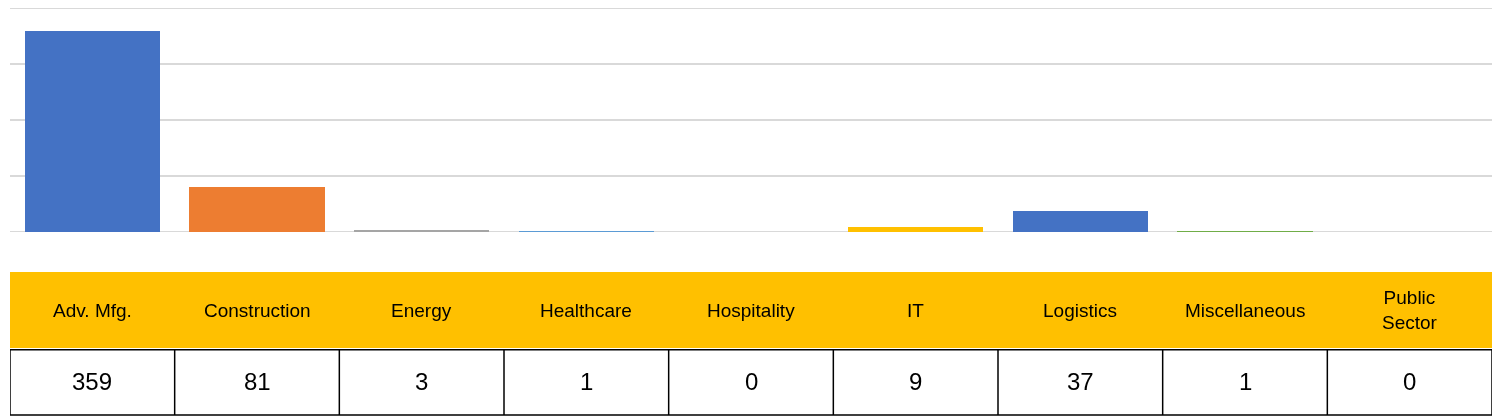  I want to click on data-label: 359, so click(92, 381).